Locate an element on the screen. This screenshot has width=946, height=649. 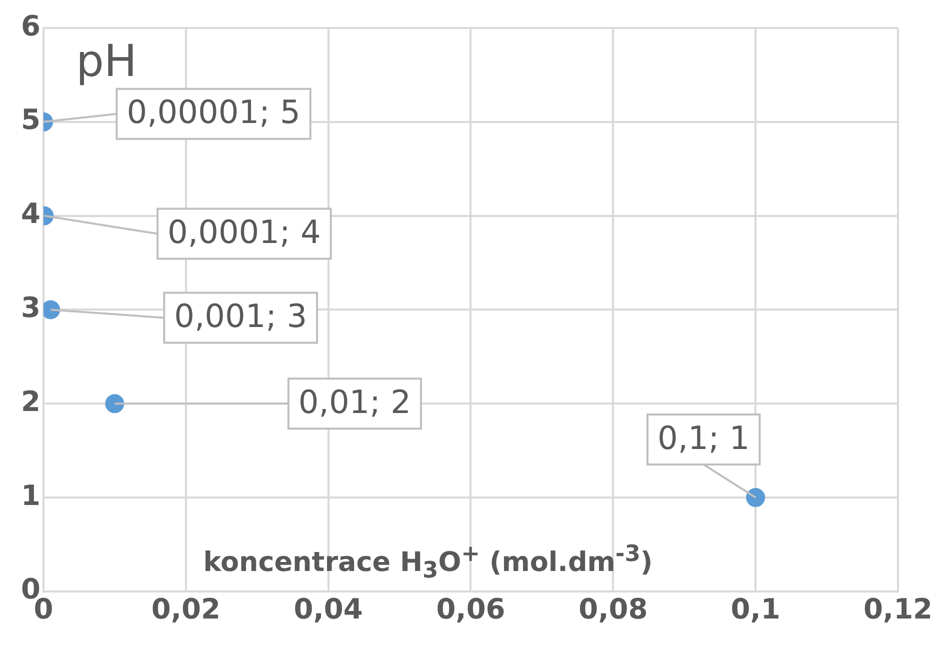
data-label: 0,0001; 4 is located at coordinates (244, 232).